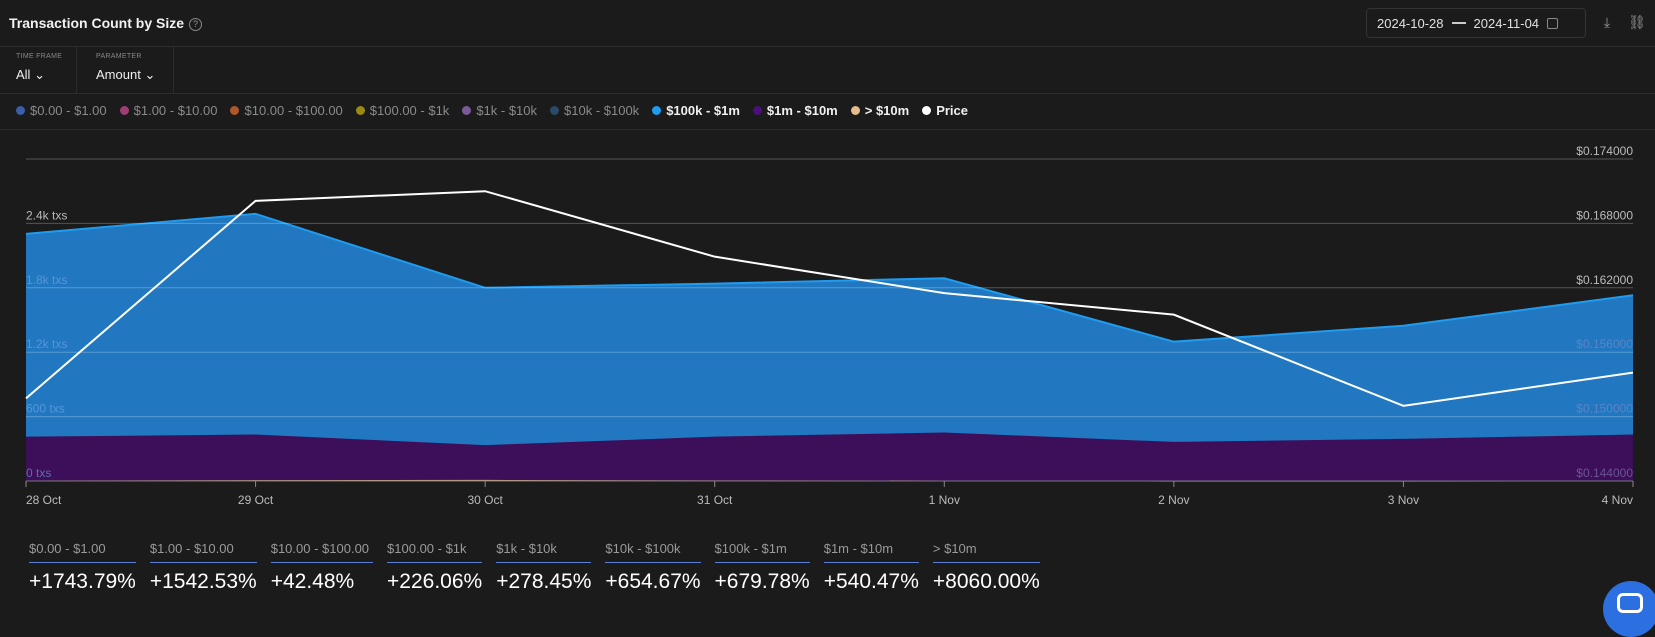  What do you see at coordinates (1410, 23) in the screenshot?
I see `date-from: 2024-10-28` at bounding box center [1410, 23].